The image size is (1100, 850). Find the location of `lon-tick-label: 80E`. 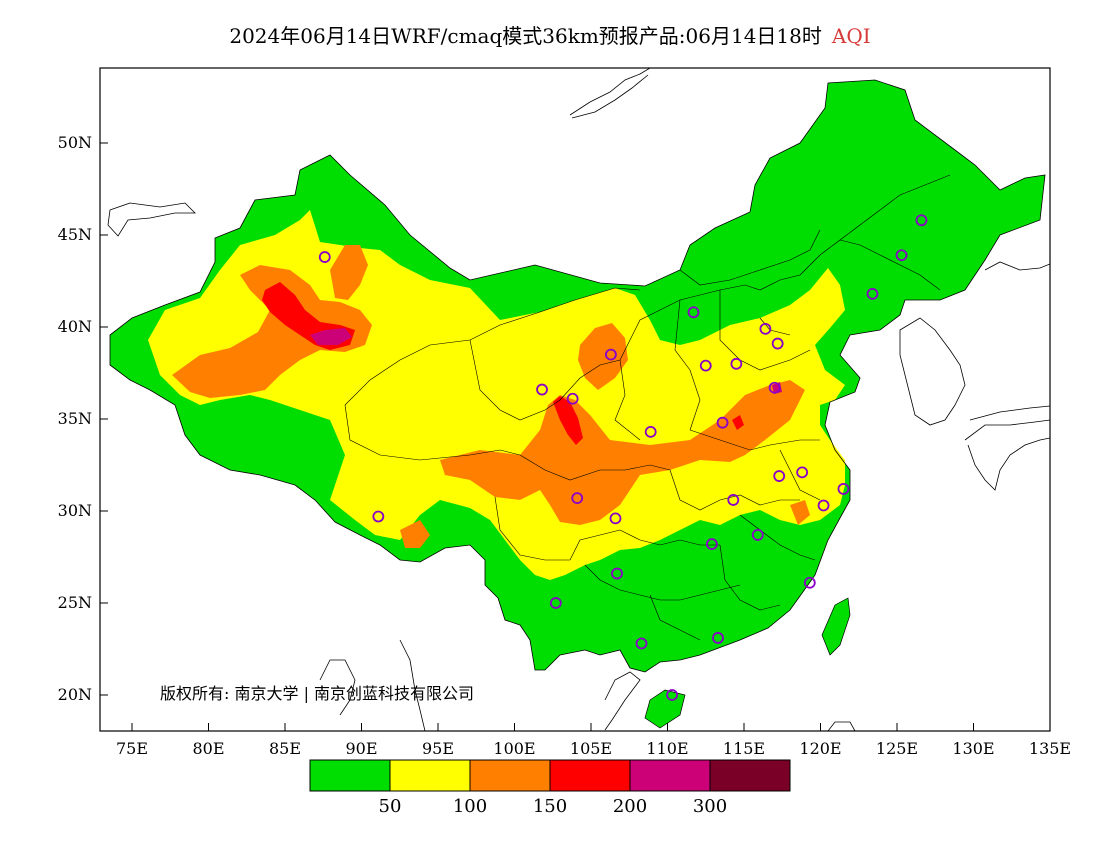

lon-tick-label: 80E is located at coordinates (208, 748).